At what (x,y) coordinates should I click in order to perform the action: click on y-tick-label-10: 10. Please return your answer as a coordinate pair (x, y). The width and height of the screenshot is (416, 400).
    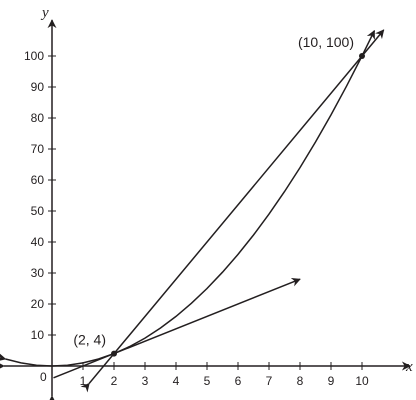
    Looking at the image, I should click on (38, 335).